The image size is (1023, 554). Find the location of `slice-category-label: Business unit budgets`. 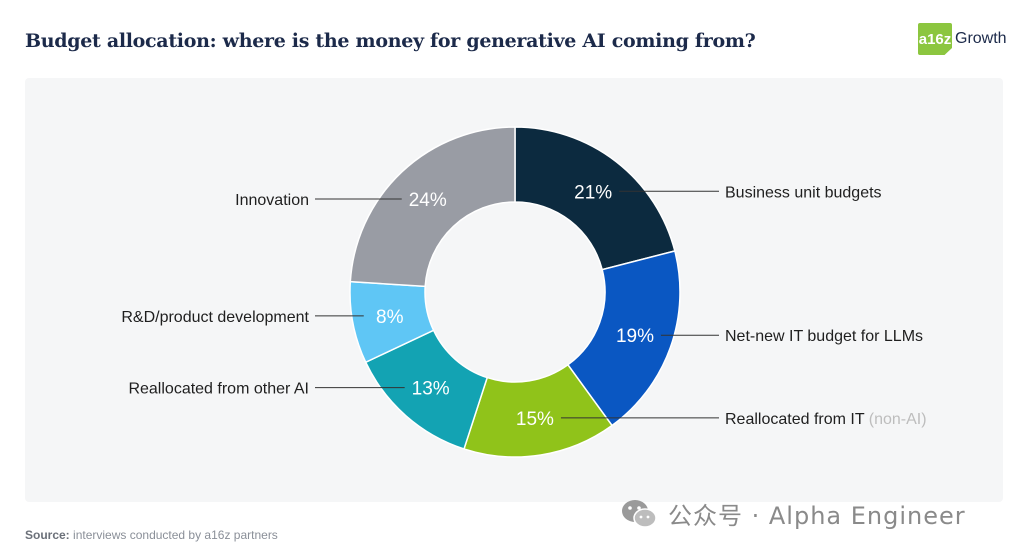

slice-category-label: Business unit budgets is located at coordinates (803, 192).